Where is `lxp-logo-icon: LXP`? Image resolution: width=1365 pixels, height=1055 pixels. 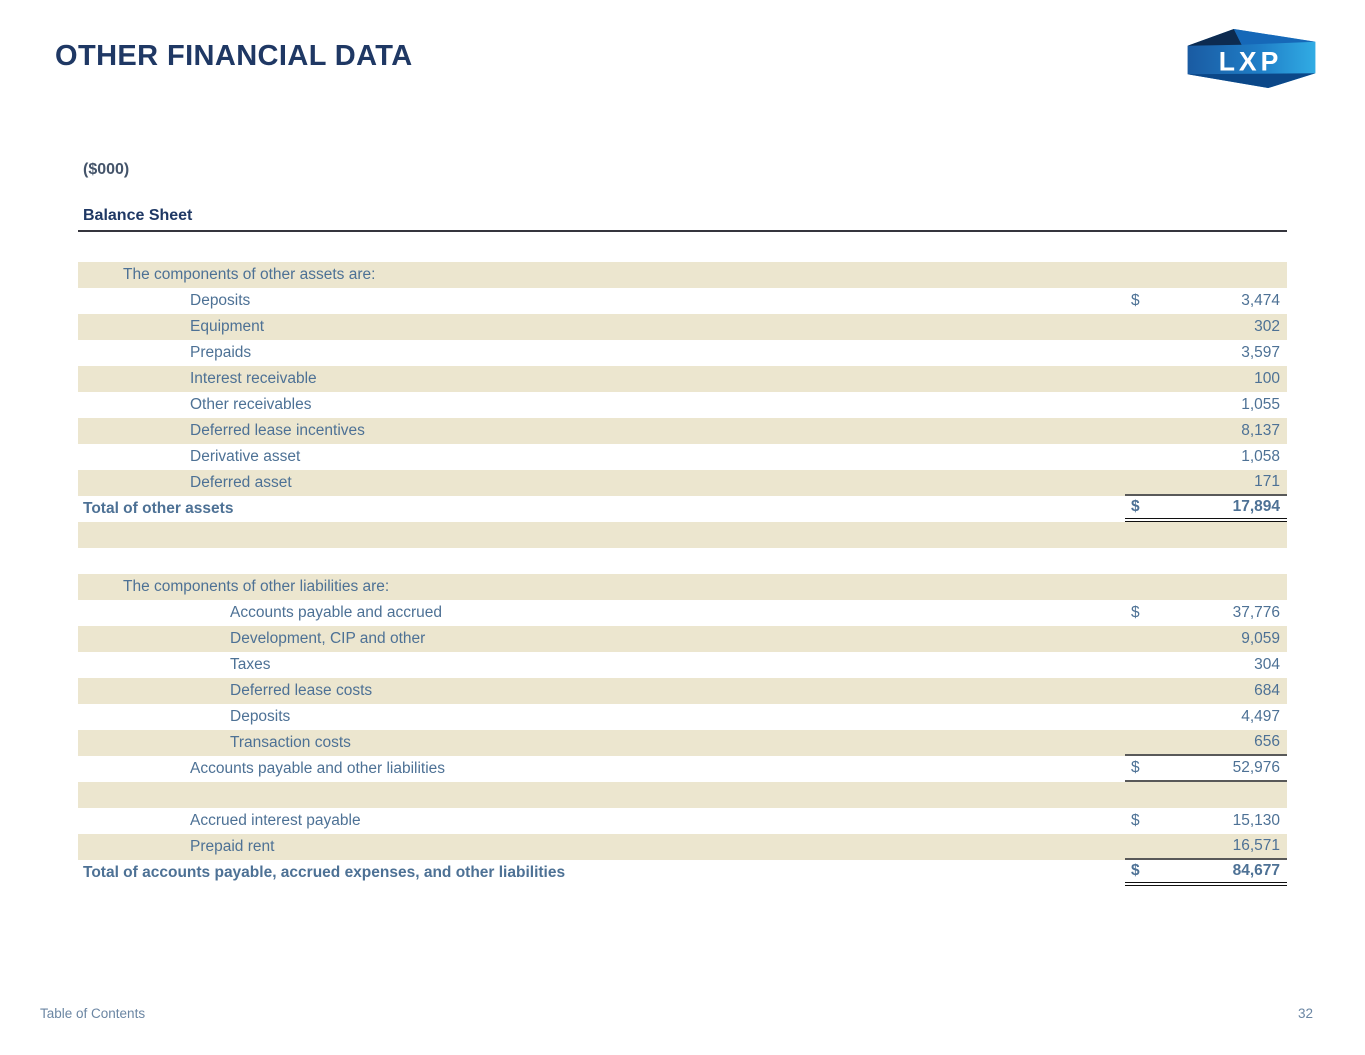 lxp-logo-icon: LXP is located at coordinates (1251, 58).